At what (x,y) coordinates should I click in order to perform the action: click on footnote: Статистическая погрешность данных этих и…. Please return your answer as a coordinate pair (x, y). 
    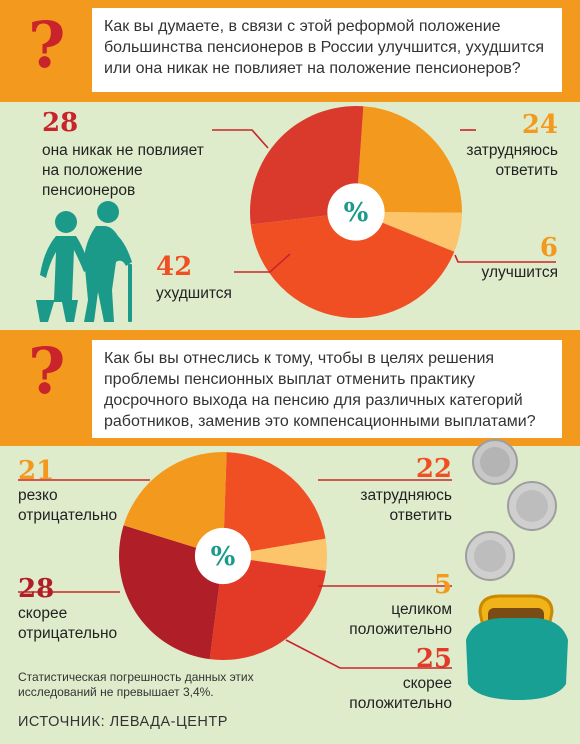
    Looking at the image, I should click on (136, 685).